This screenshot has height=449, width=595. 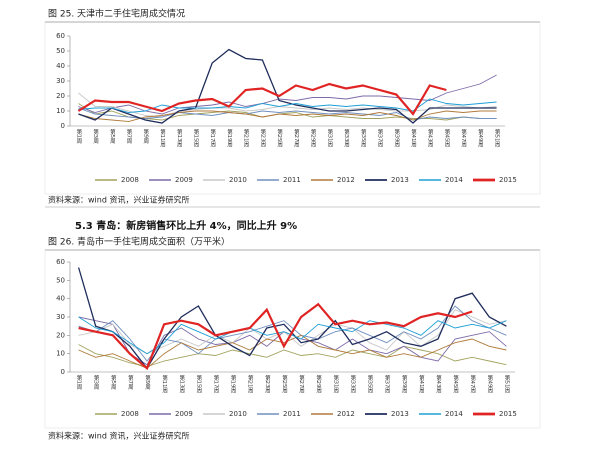 What do you see at coordinates (186, 225) in the screenshot?
I see `section-heading: 5.3 青岛：新房销售环比上升 4%，同比上升 9%` at bounding box center [186, 225].